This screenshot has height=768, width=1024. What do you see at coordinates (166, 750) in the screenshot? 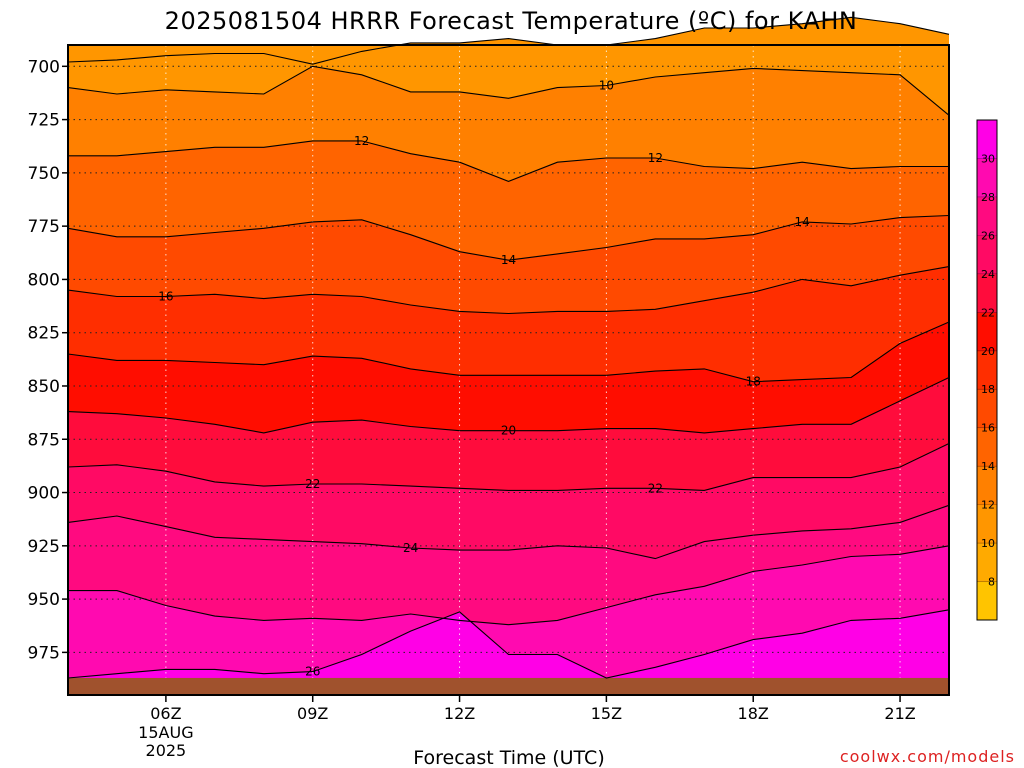
I see `x-date-label: 2025` at bounding box center [166, 750].